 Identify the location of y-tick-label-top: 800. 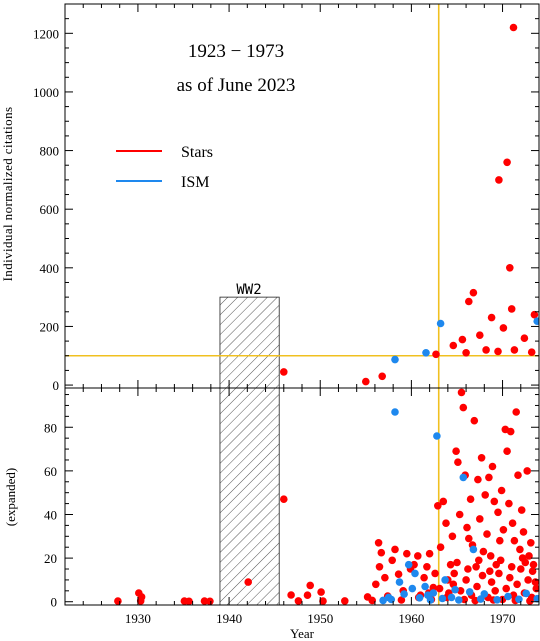
(50, 151).